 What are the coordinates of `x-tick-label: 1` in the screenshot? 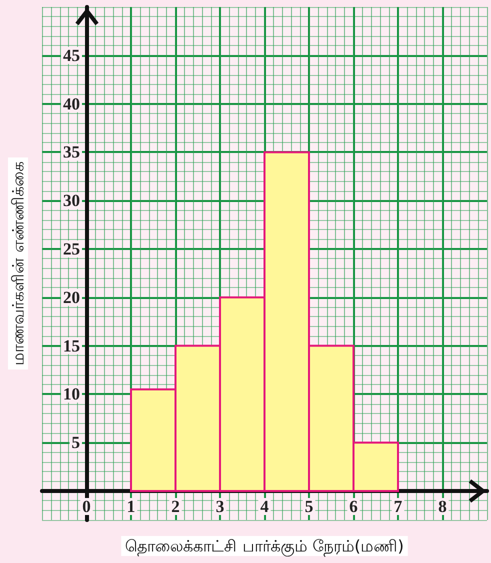 It's located at (131, 506).